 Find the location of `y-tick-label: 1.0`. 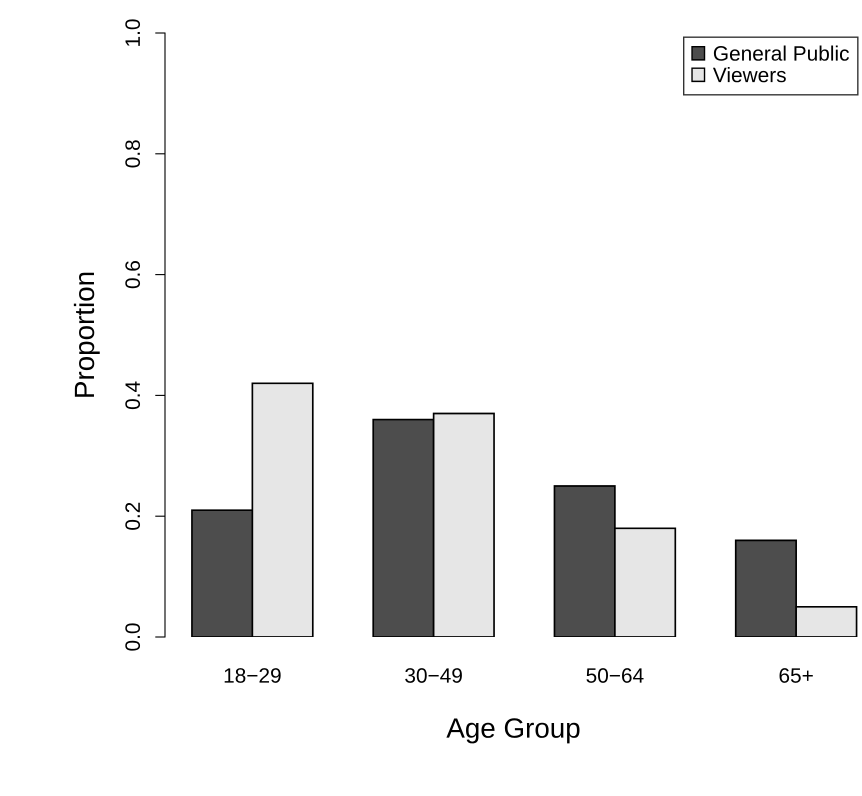

y-tick-label: 1.0 is located at coordinates (132, 32).